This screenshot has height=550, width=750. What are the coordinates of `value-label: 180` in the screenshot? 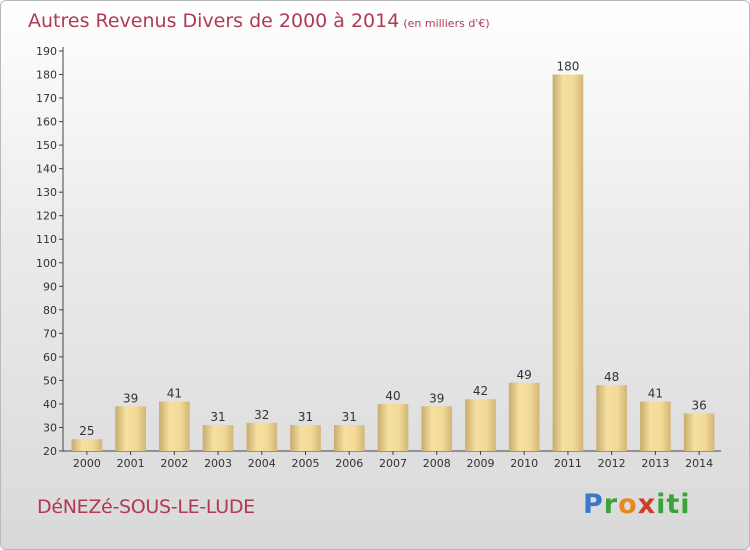 It's located at (567, 67).